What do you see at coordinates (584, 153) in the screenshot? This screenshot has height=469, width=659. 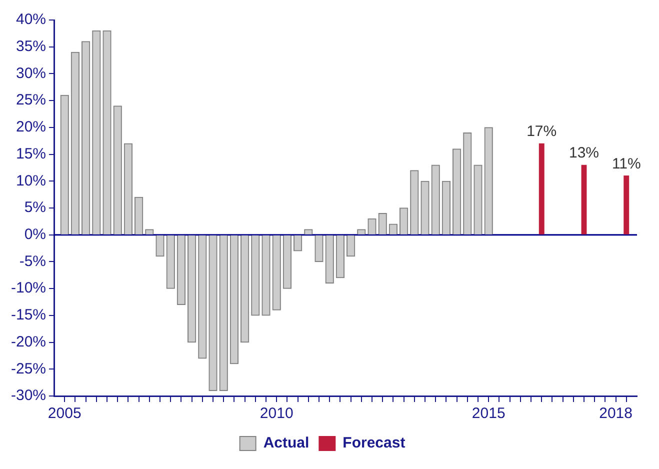 I see `data-label: 13%` at bounding box center [584, 153].